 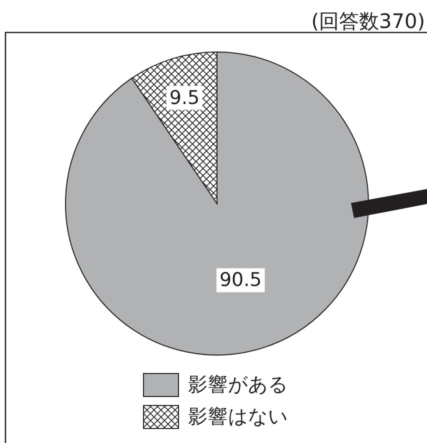 What do you see at coordinates (368, 21) in the screenshot?
I see `text: (回答数370)` at bounding box center [368, 21].